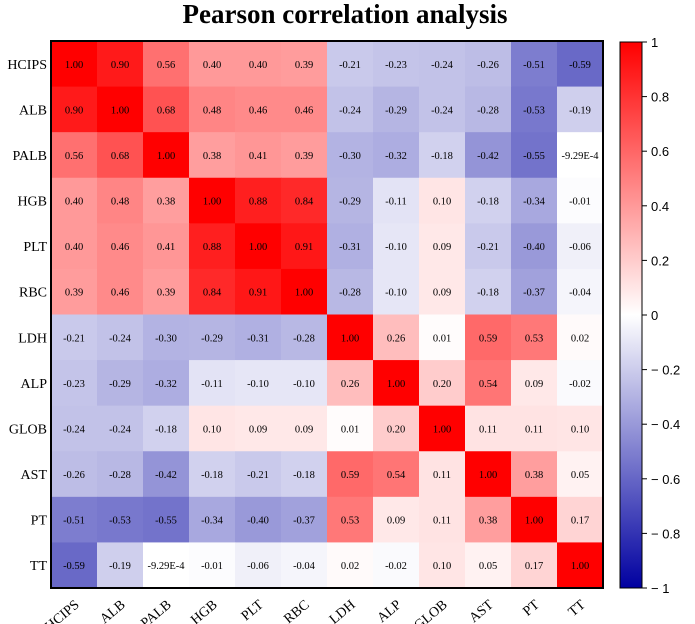 This screenshot has height=624, width=695. Describe the element at coordinates (534, 475) in the screenshot. I see `heatmap-cell-label: 0.38` at that location.